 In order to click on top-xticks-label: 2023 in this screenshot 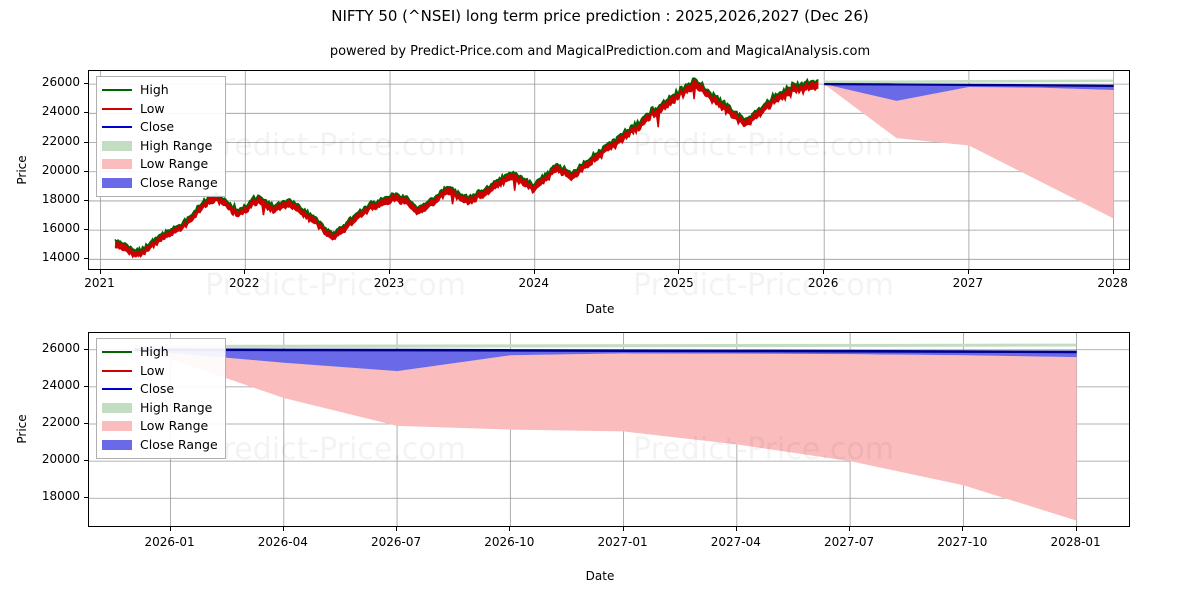, I will do `click(389, 283)`.